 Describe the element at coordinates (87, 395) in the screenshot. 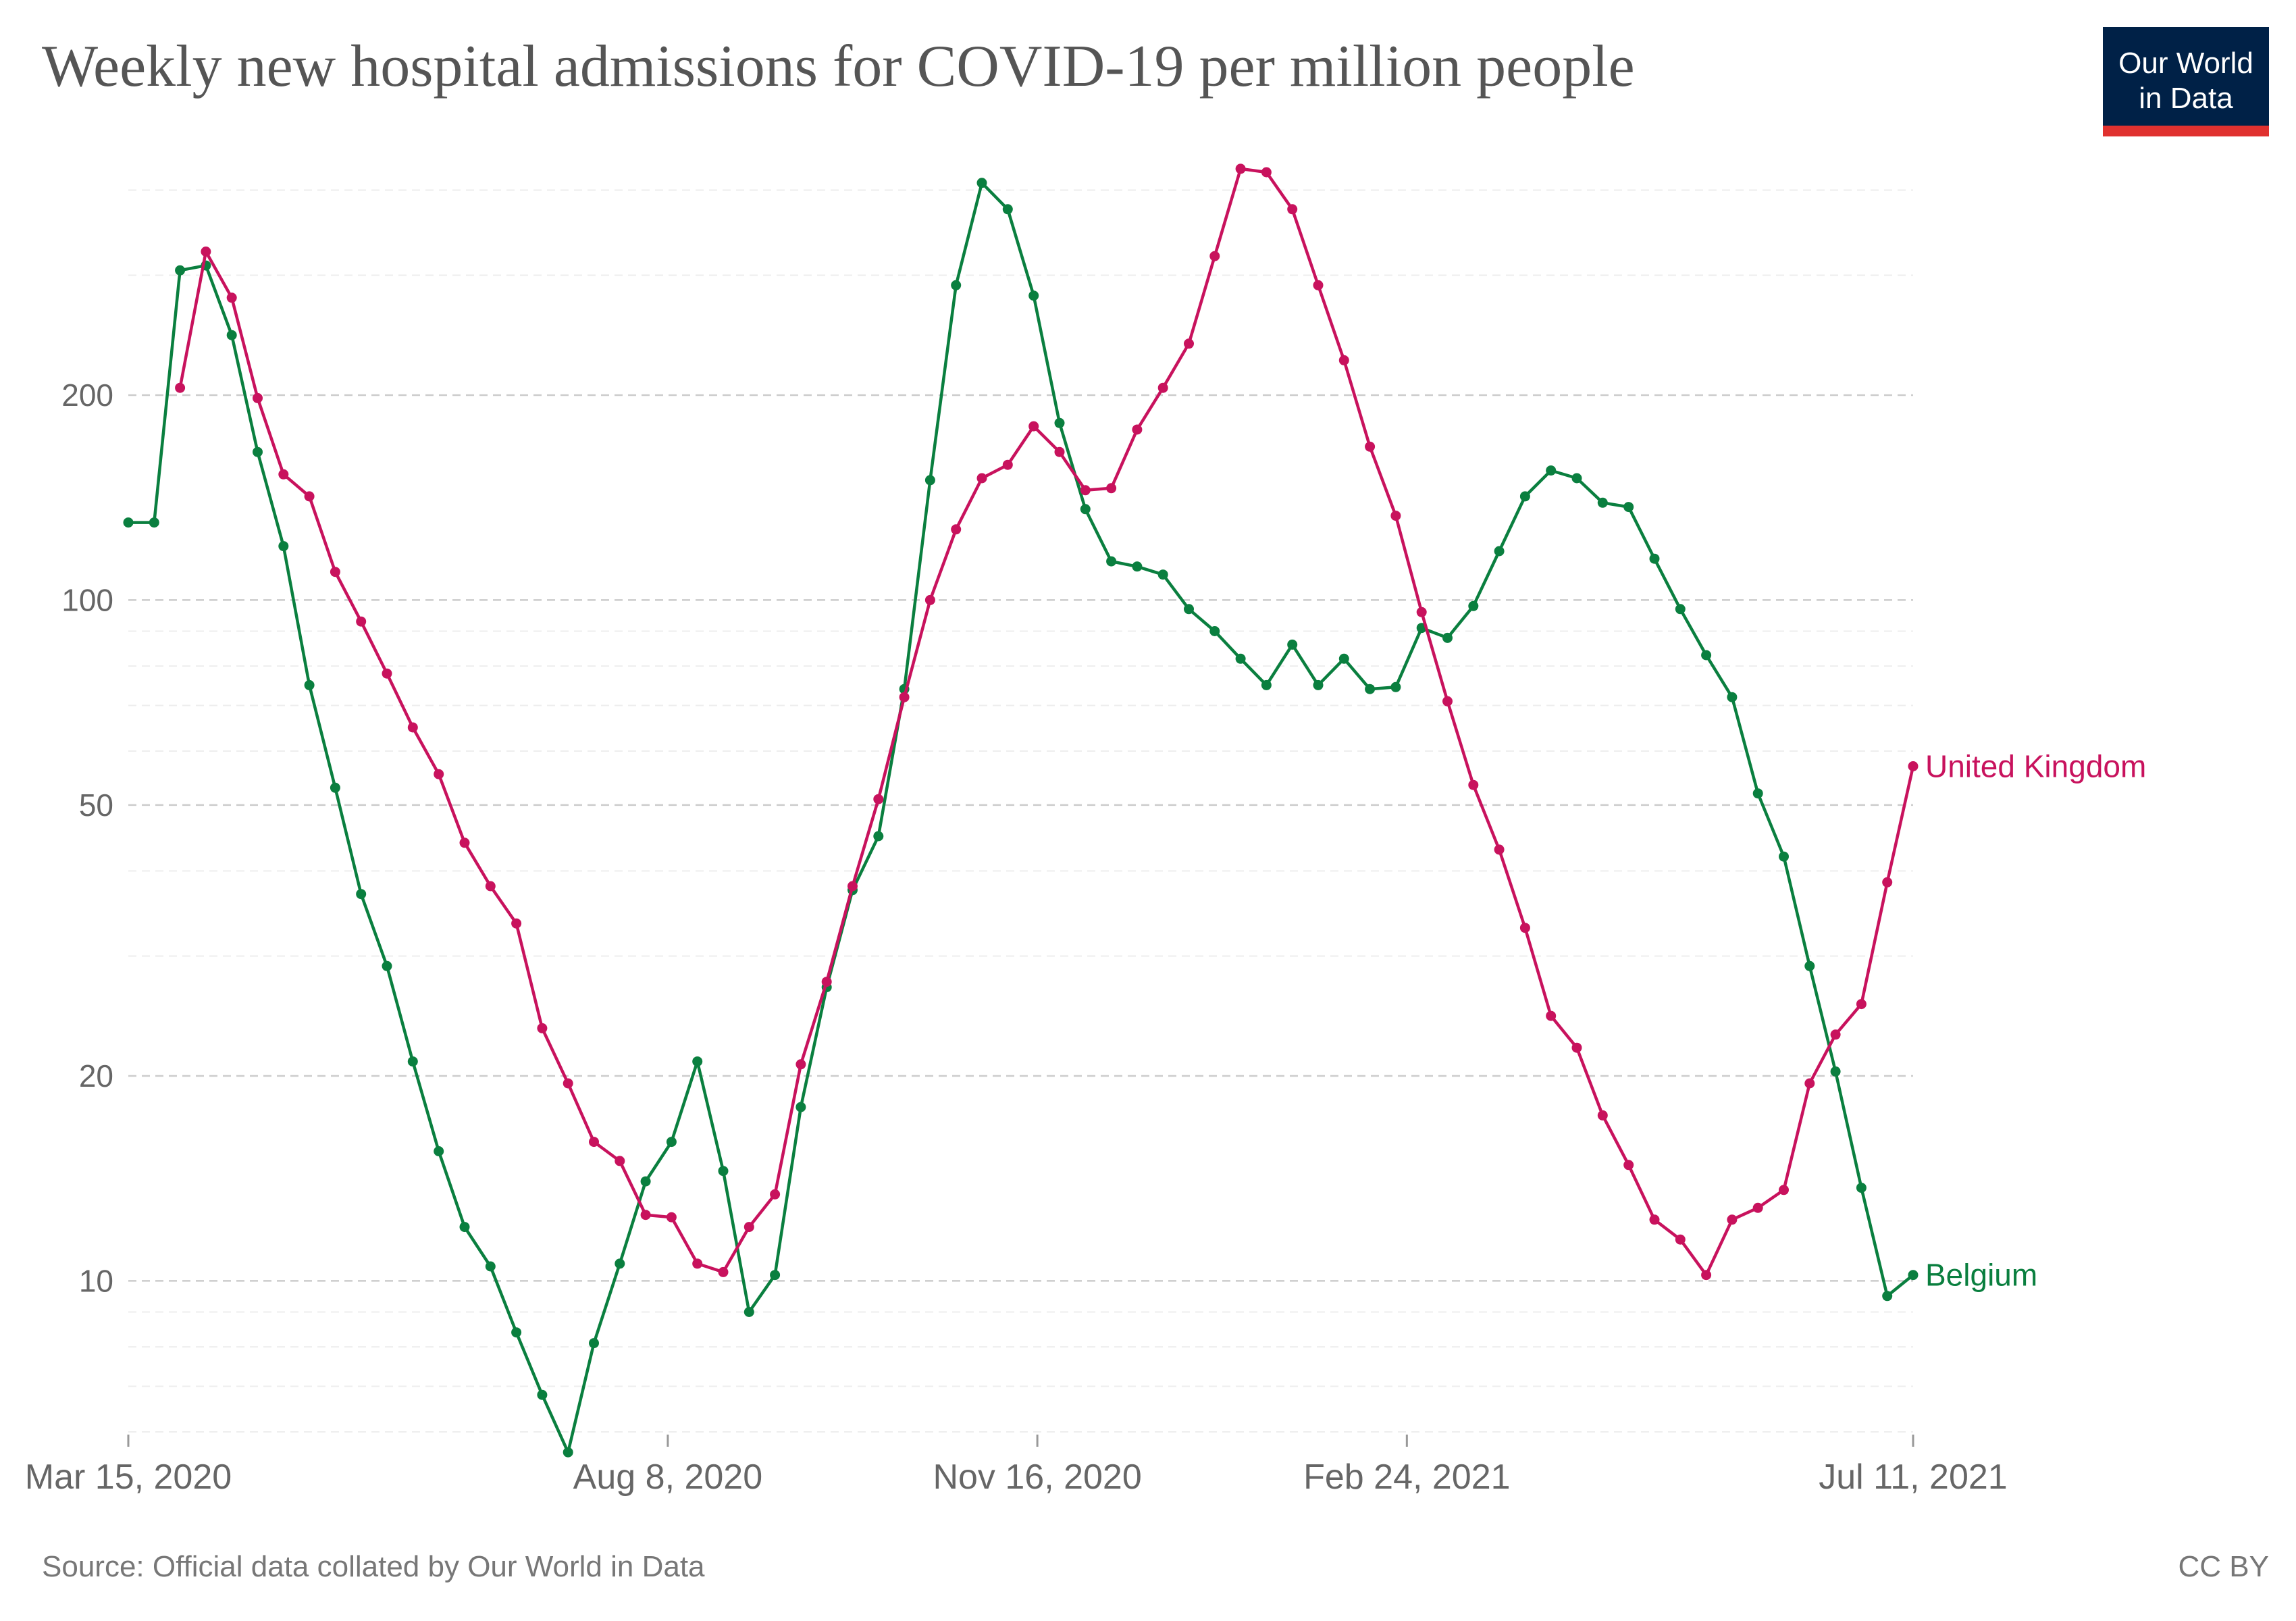

I see `y-tick-label: 200` at that location.